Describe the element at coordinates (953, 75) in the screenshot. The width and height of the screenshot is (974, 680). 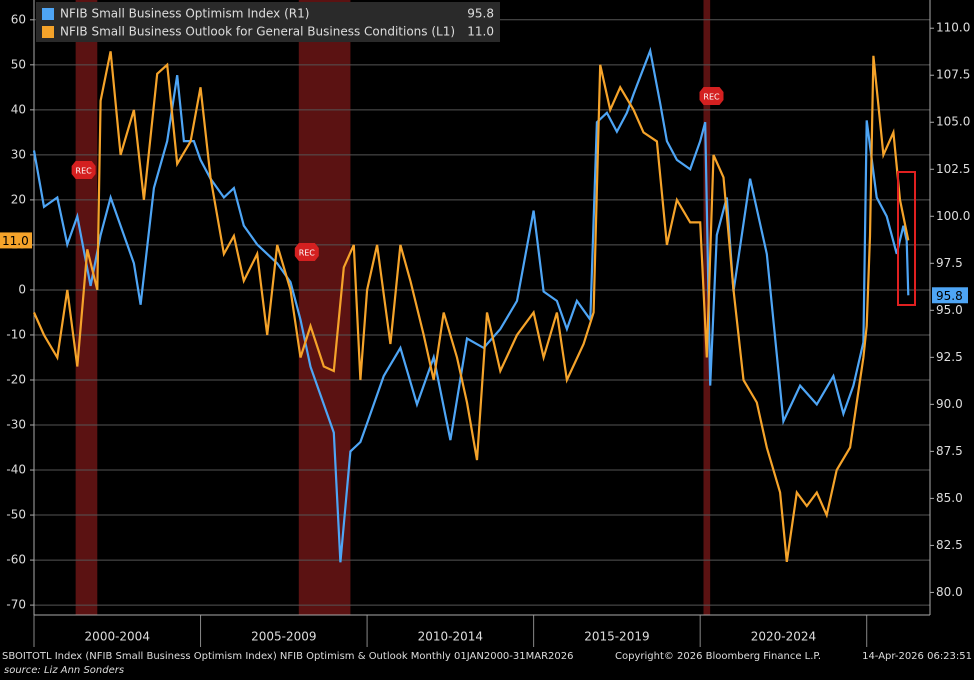
I see `y2-tick-label: 107.5` at that location.